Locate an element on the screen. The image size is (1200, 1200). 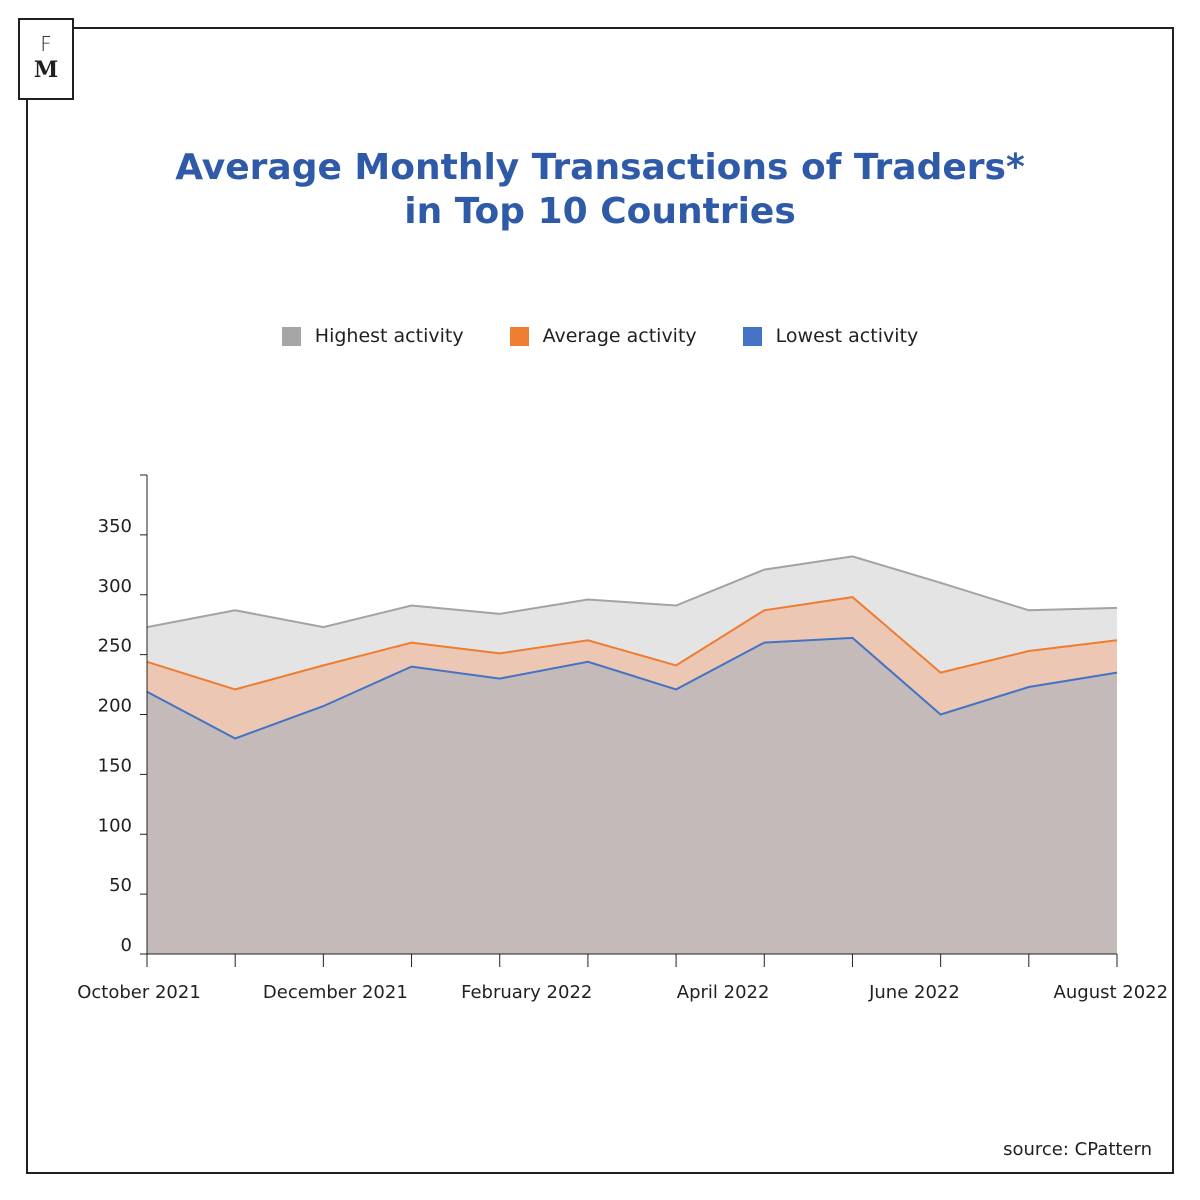
source-note: source: CPattern is located at coordinates (1077, 1149).